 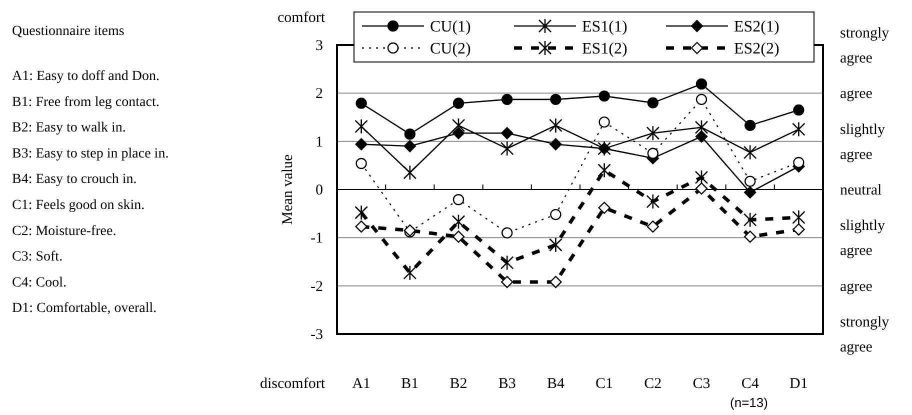 What do you see at coordinates (90, 154) in the screenshot?
I see `text: B3: Easy to step in place in.` at bounding box center [90, 154].